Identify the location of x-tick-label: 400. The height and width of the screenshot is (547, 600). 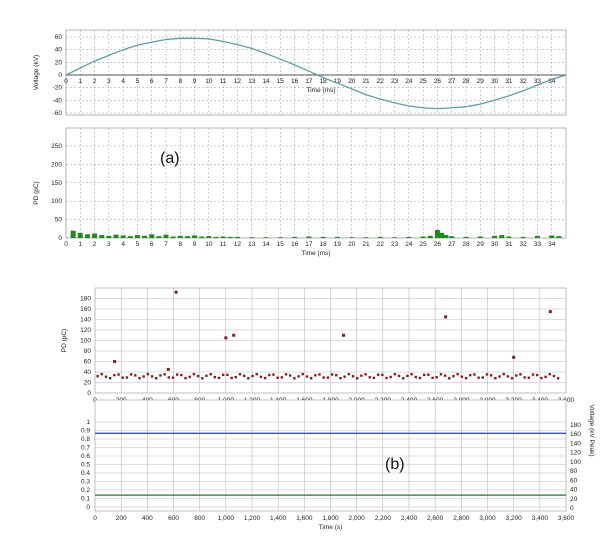
(147, 518).